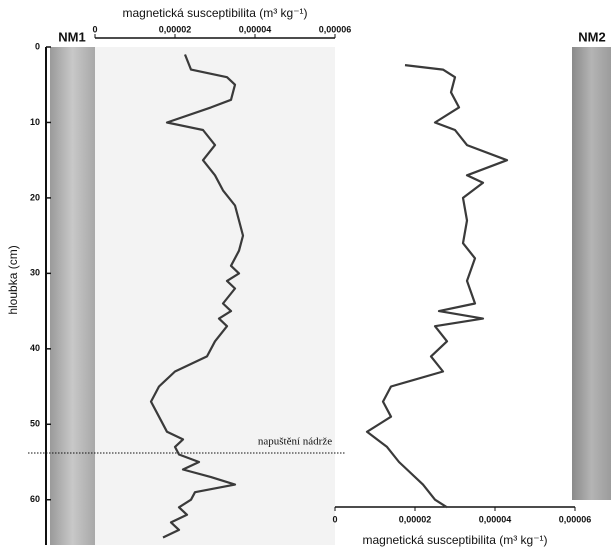 Image resolution: width=611 pixels, height=556 pixels. Describe the element at coordinates (35, 424) in the screenshot. I see `y-tick-label: 50` at that location.